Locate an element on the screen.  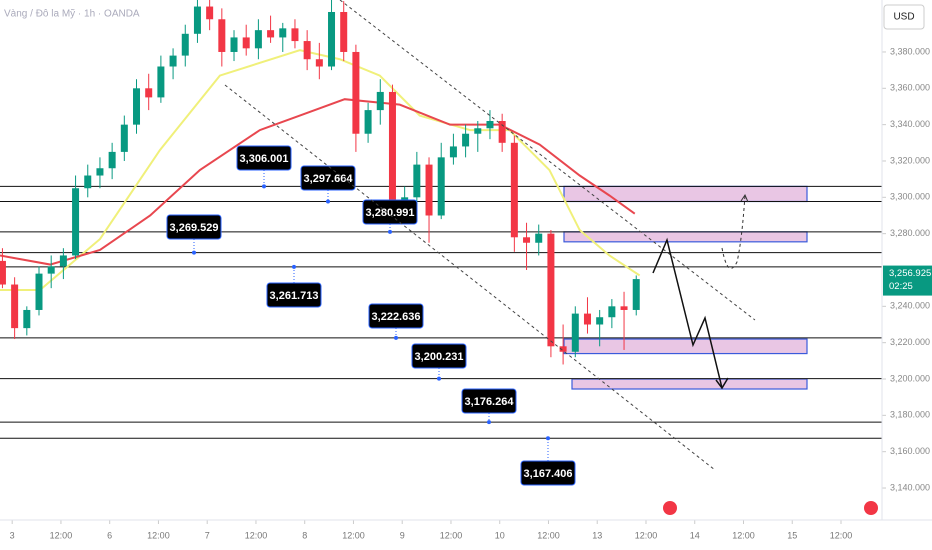
level-label: 3,280.991 is located at coordinates (390, 213).